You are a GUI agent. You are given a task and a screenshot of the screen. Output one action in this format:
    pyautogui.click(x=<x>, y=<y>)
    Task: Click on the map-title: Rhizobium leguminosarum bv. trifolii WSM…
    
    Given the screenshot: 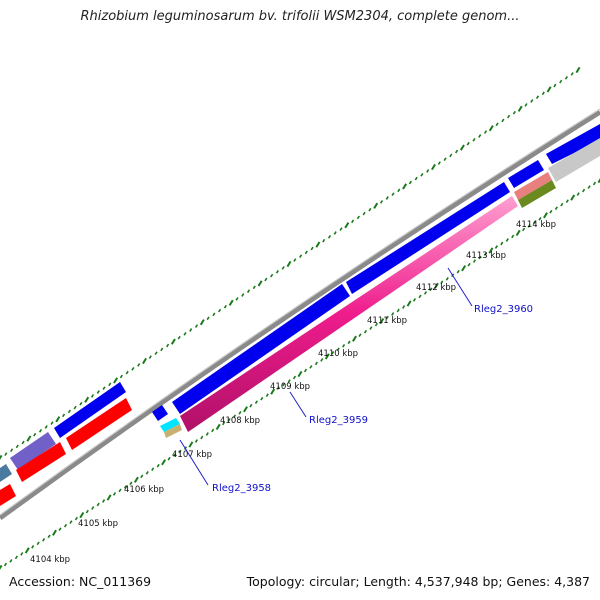 What is the action you would take?
    pyautogui.click(x=300, y=16)
    